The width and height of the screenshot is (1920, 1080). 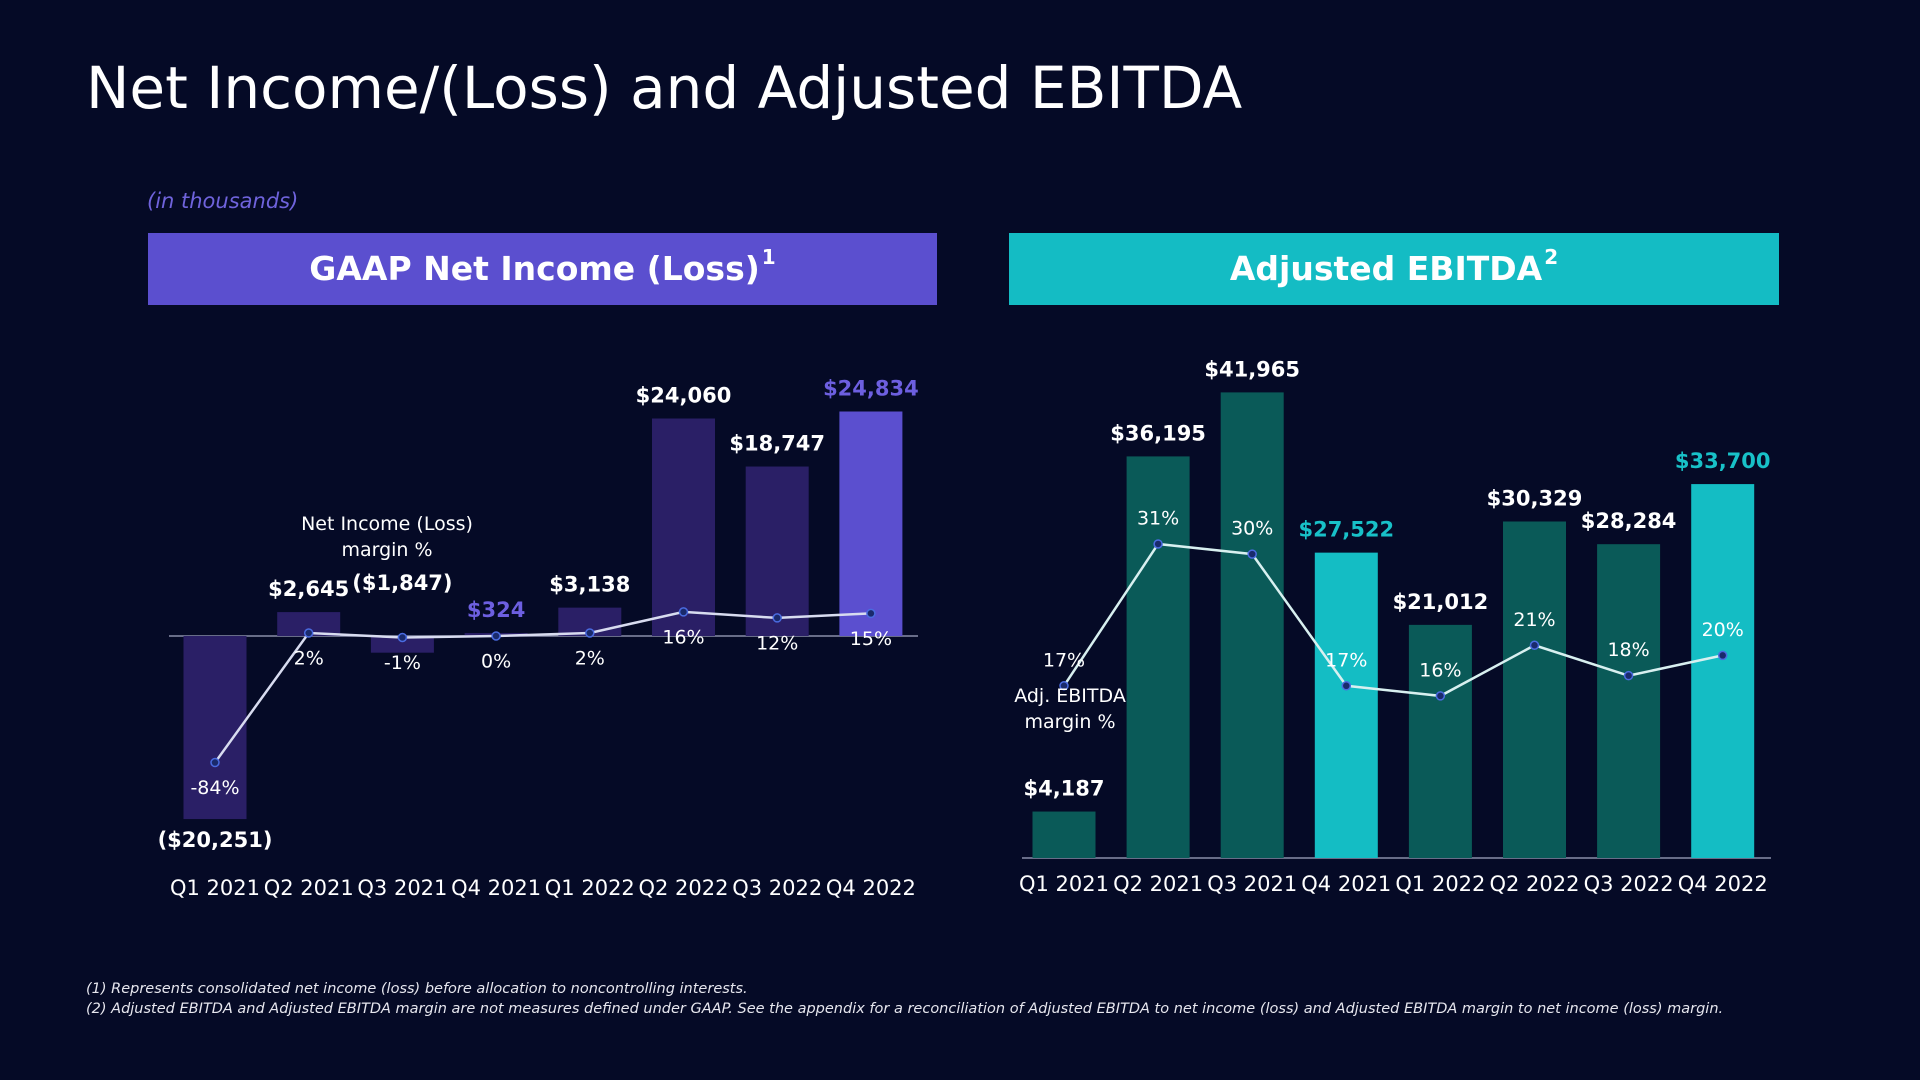 I want to click on margin-label: 30%, so click(x=1252, y=529).